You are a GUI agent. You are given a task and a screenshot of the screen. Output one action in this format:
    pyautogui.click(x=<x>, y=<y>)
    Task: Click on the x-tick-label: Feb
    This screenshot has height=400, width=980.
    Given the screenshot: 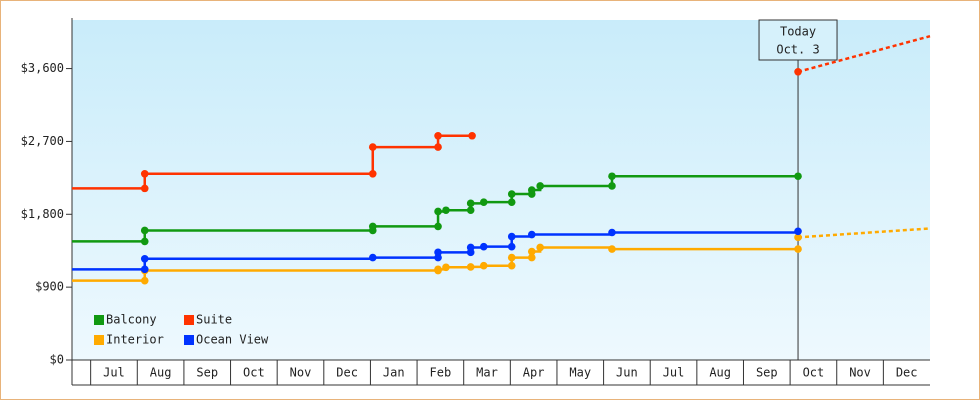 What is the action you would take?
    pyautogui.click(x=441, y=373)
    